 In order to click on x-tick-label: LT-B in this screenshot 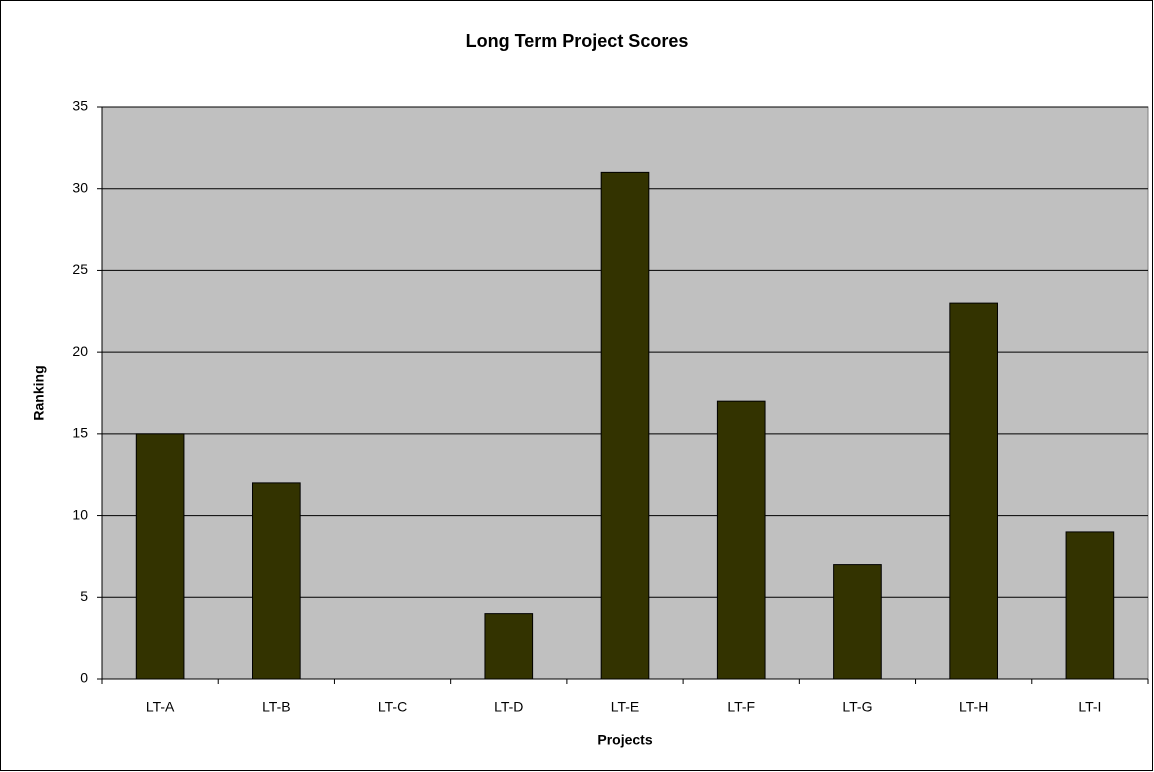, I will do `click(276, 707)`.